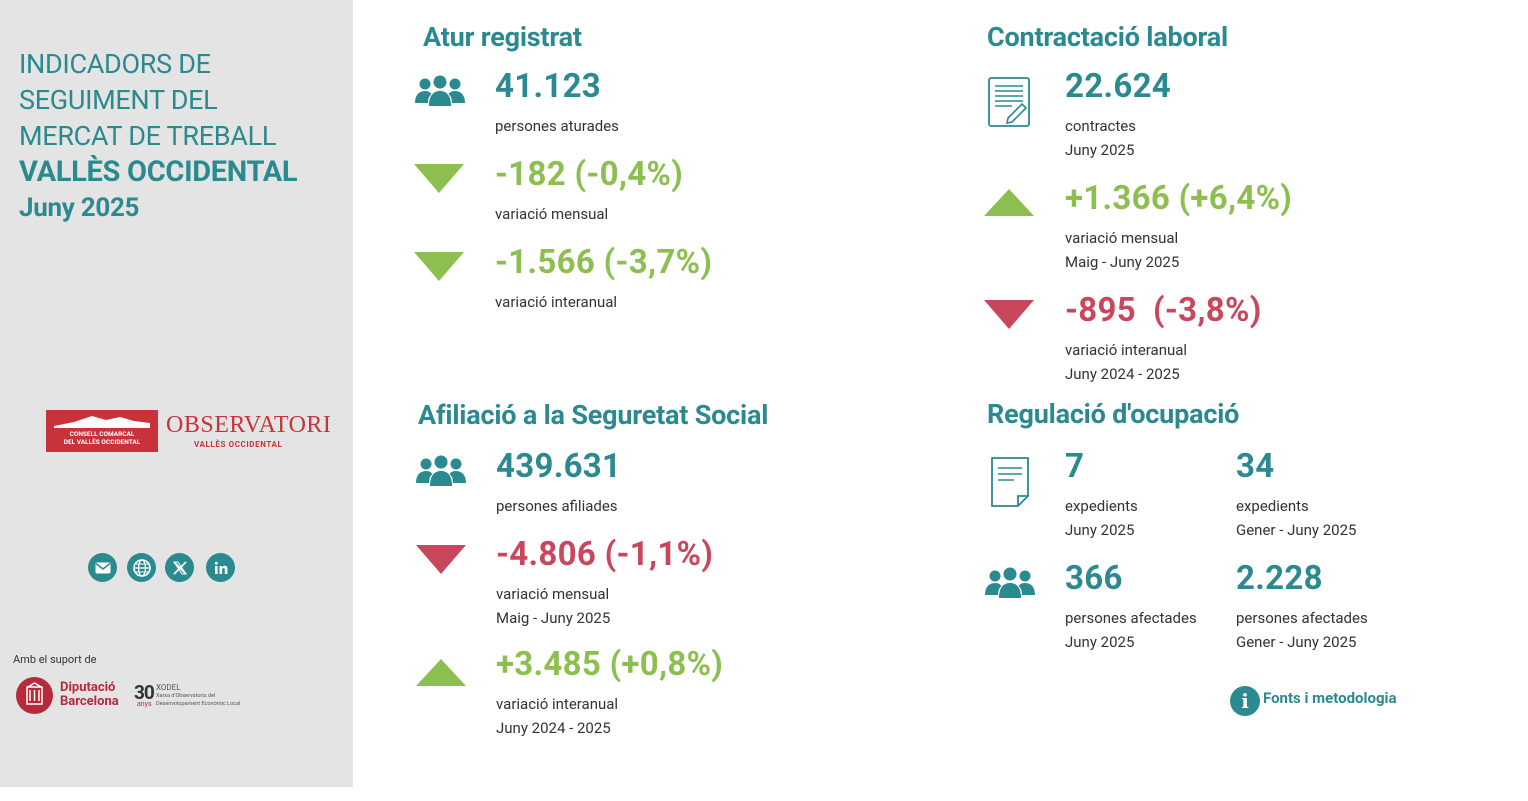 This screenshot has width=1528, height=801. Describe the element at coordinates (1126, 350) in the screenshot. I see `contractacio-yearly-label: variació interanual` at that location.